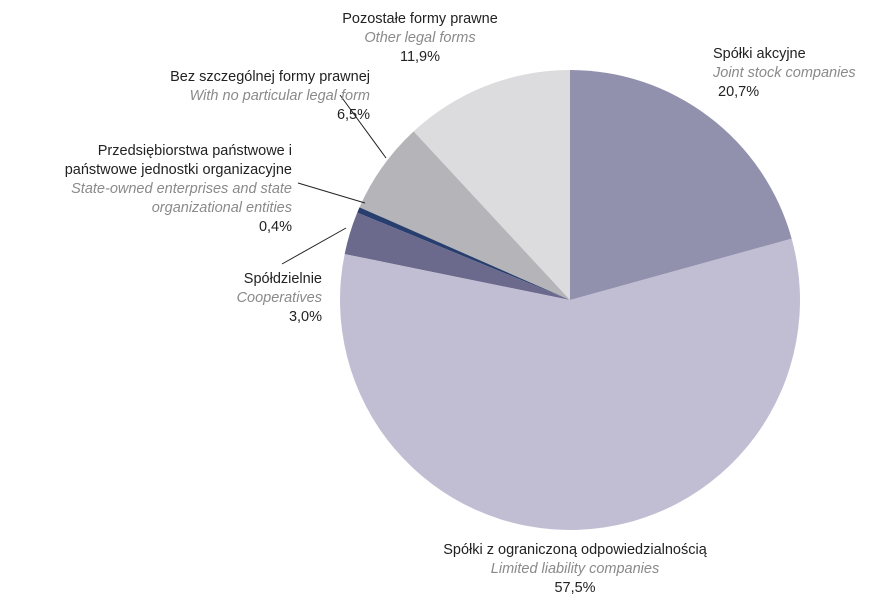 The height and width of the screenshot is (605, 875). I want to click on en: Other legal forms, so click(420, 38).